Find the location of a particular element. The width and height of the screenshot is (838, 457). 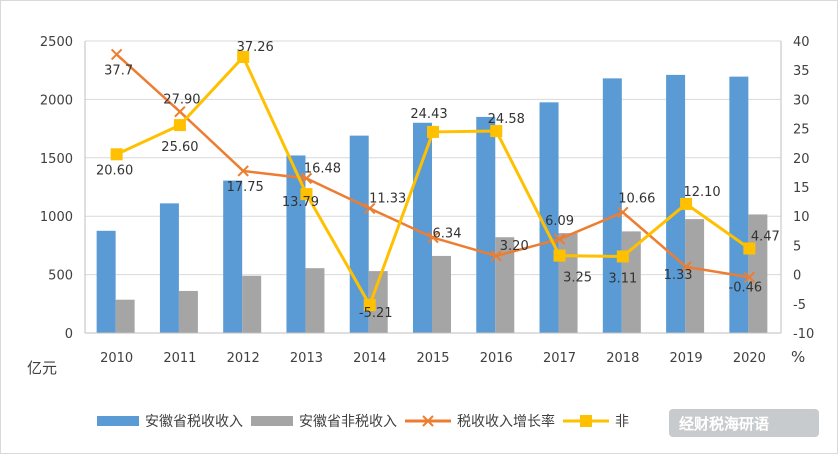

legend-label: 税收收入增长率 is located at coordinates (506, 421).